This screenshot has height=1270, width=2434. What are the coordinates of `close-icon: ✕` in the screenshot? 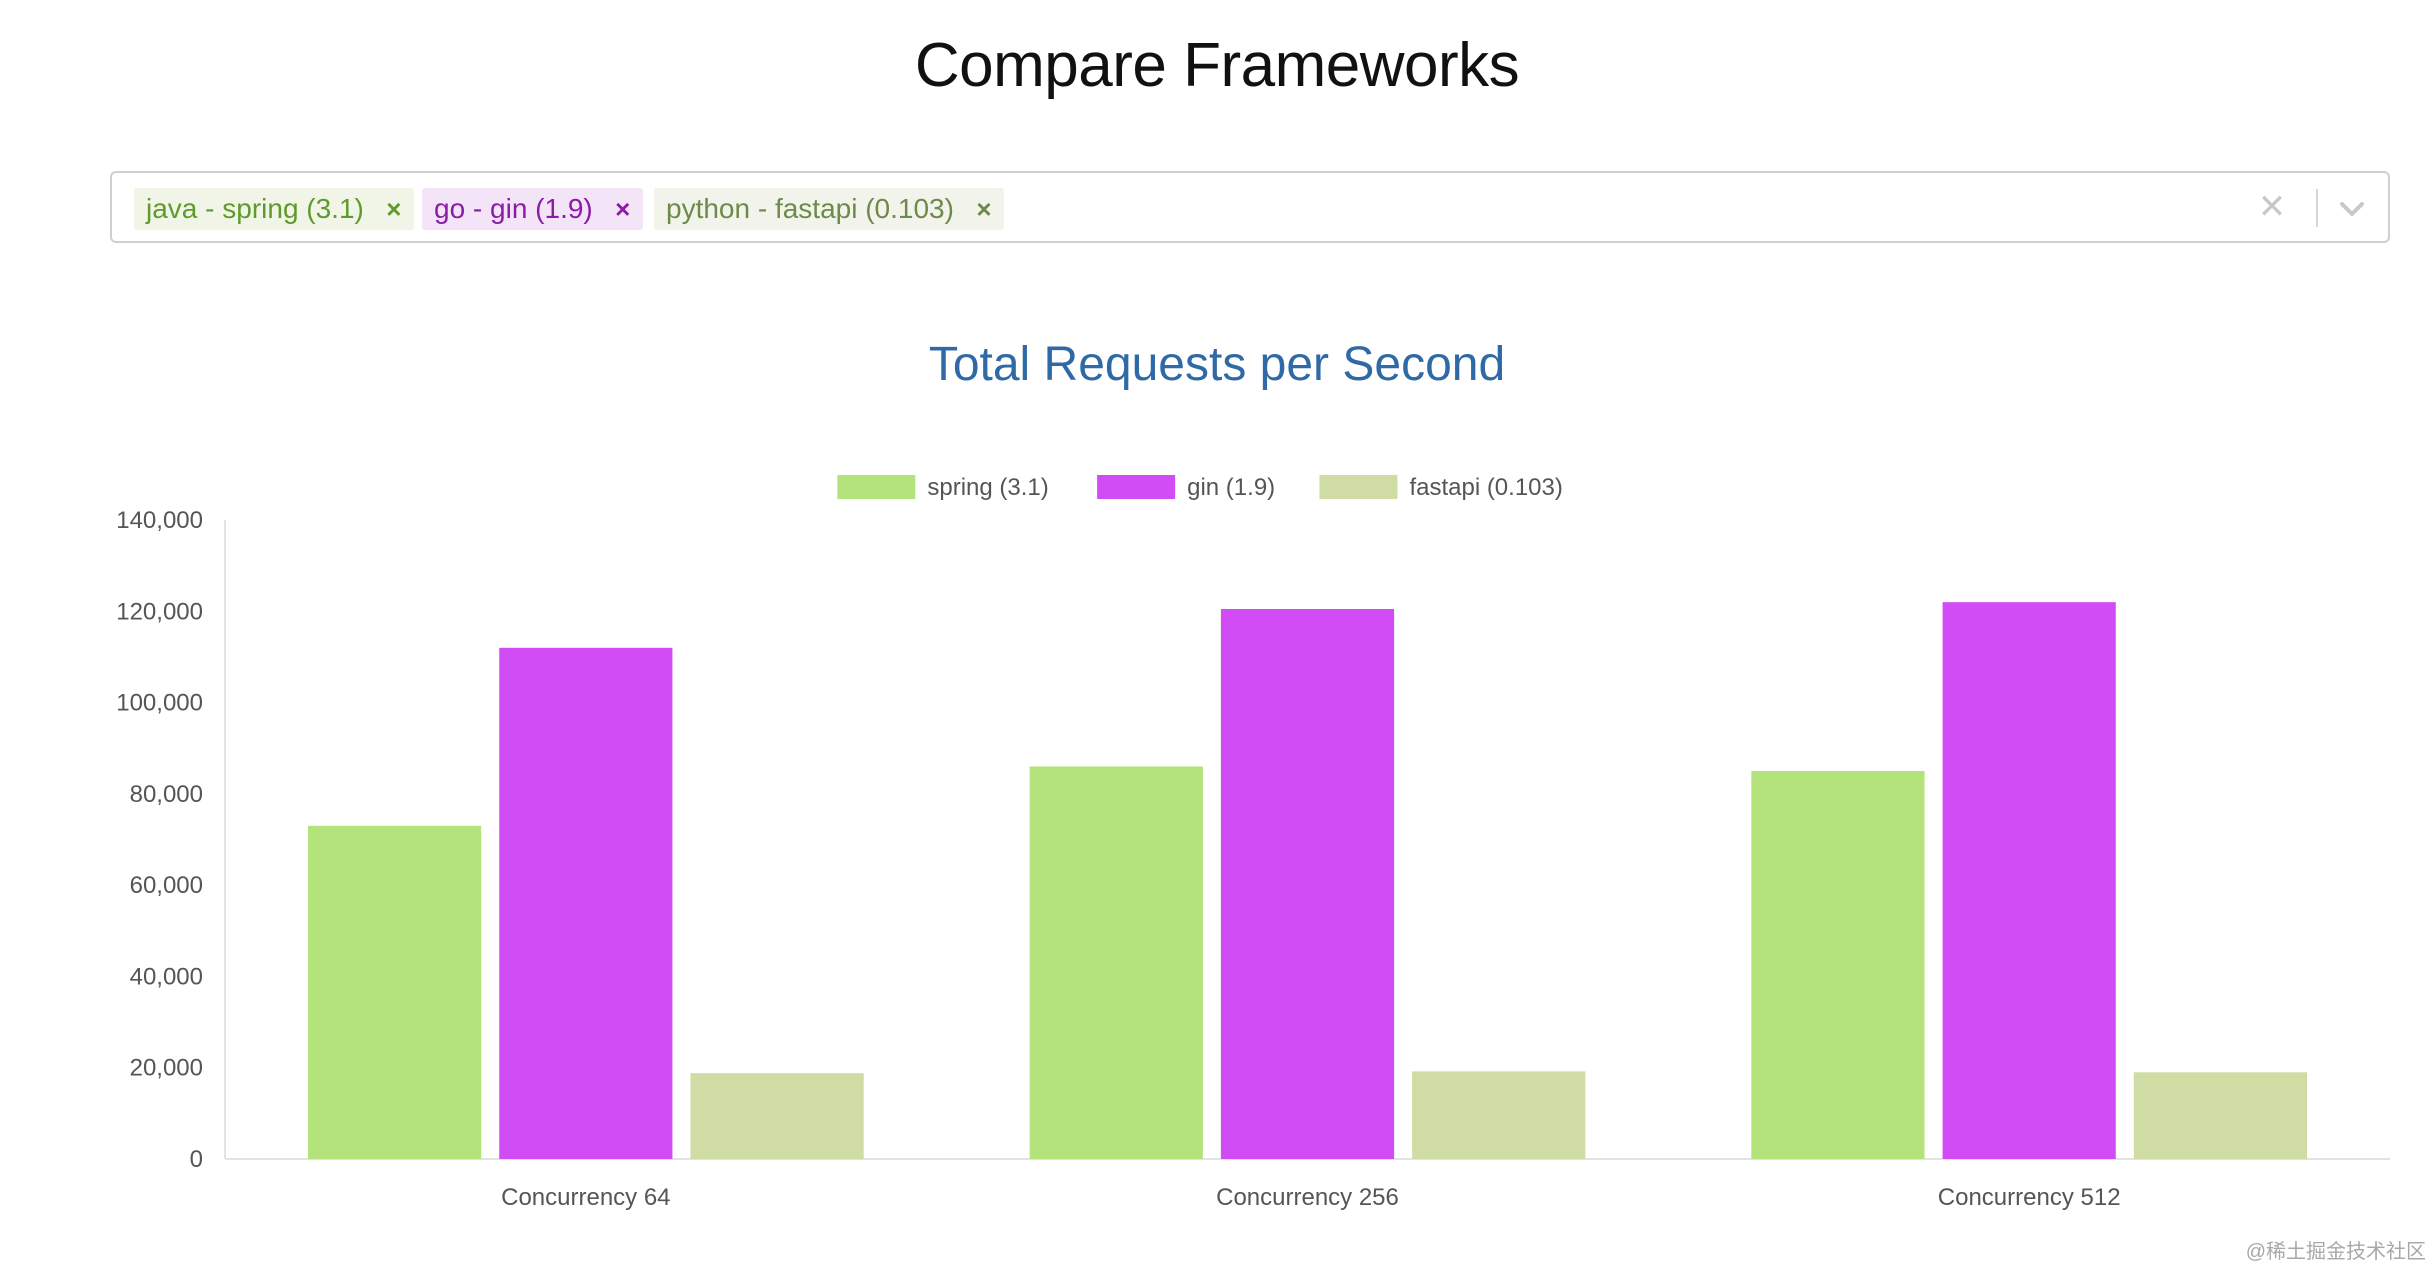 It's located at (2272, 207).